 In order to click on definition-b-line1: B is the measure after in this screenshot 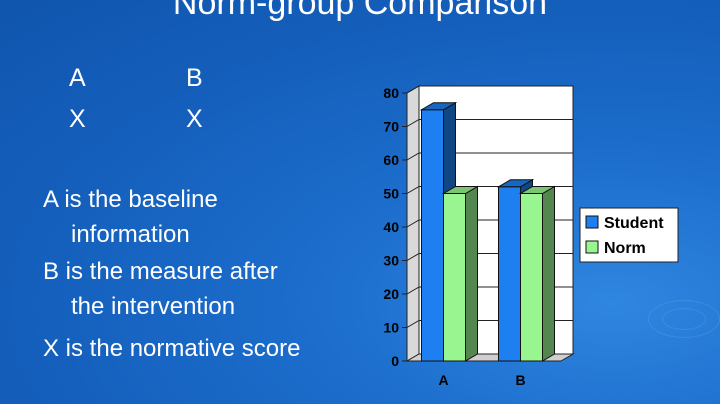, I will do `click(160, 271)`.